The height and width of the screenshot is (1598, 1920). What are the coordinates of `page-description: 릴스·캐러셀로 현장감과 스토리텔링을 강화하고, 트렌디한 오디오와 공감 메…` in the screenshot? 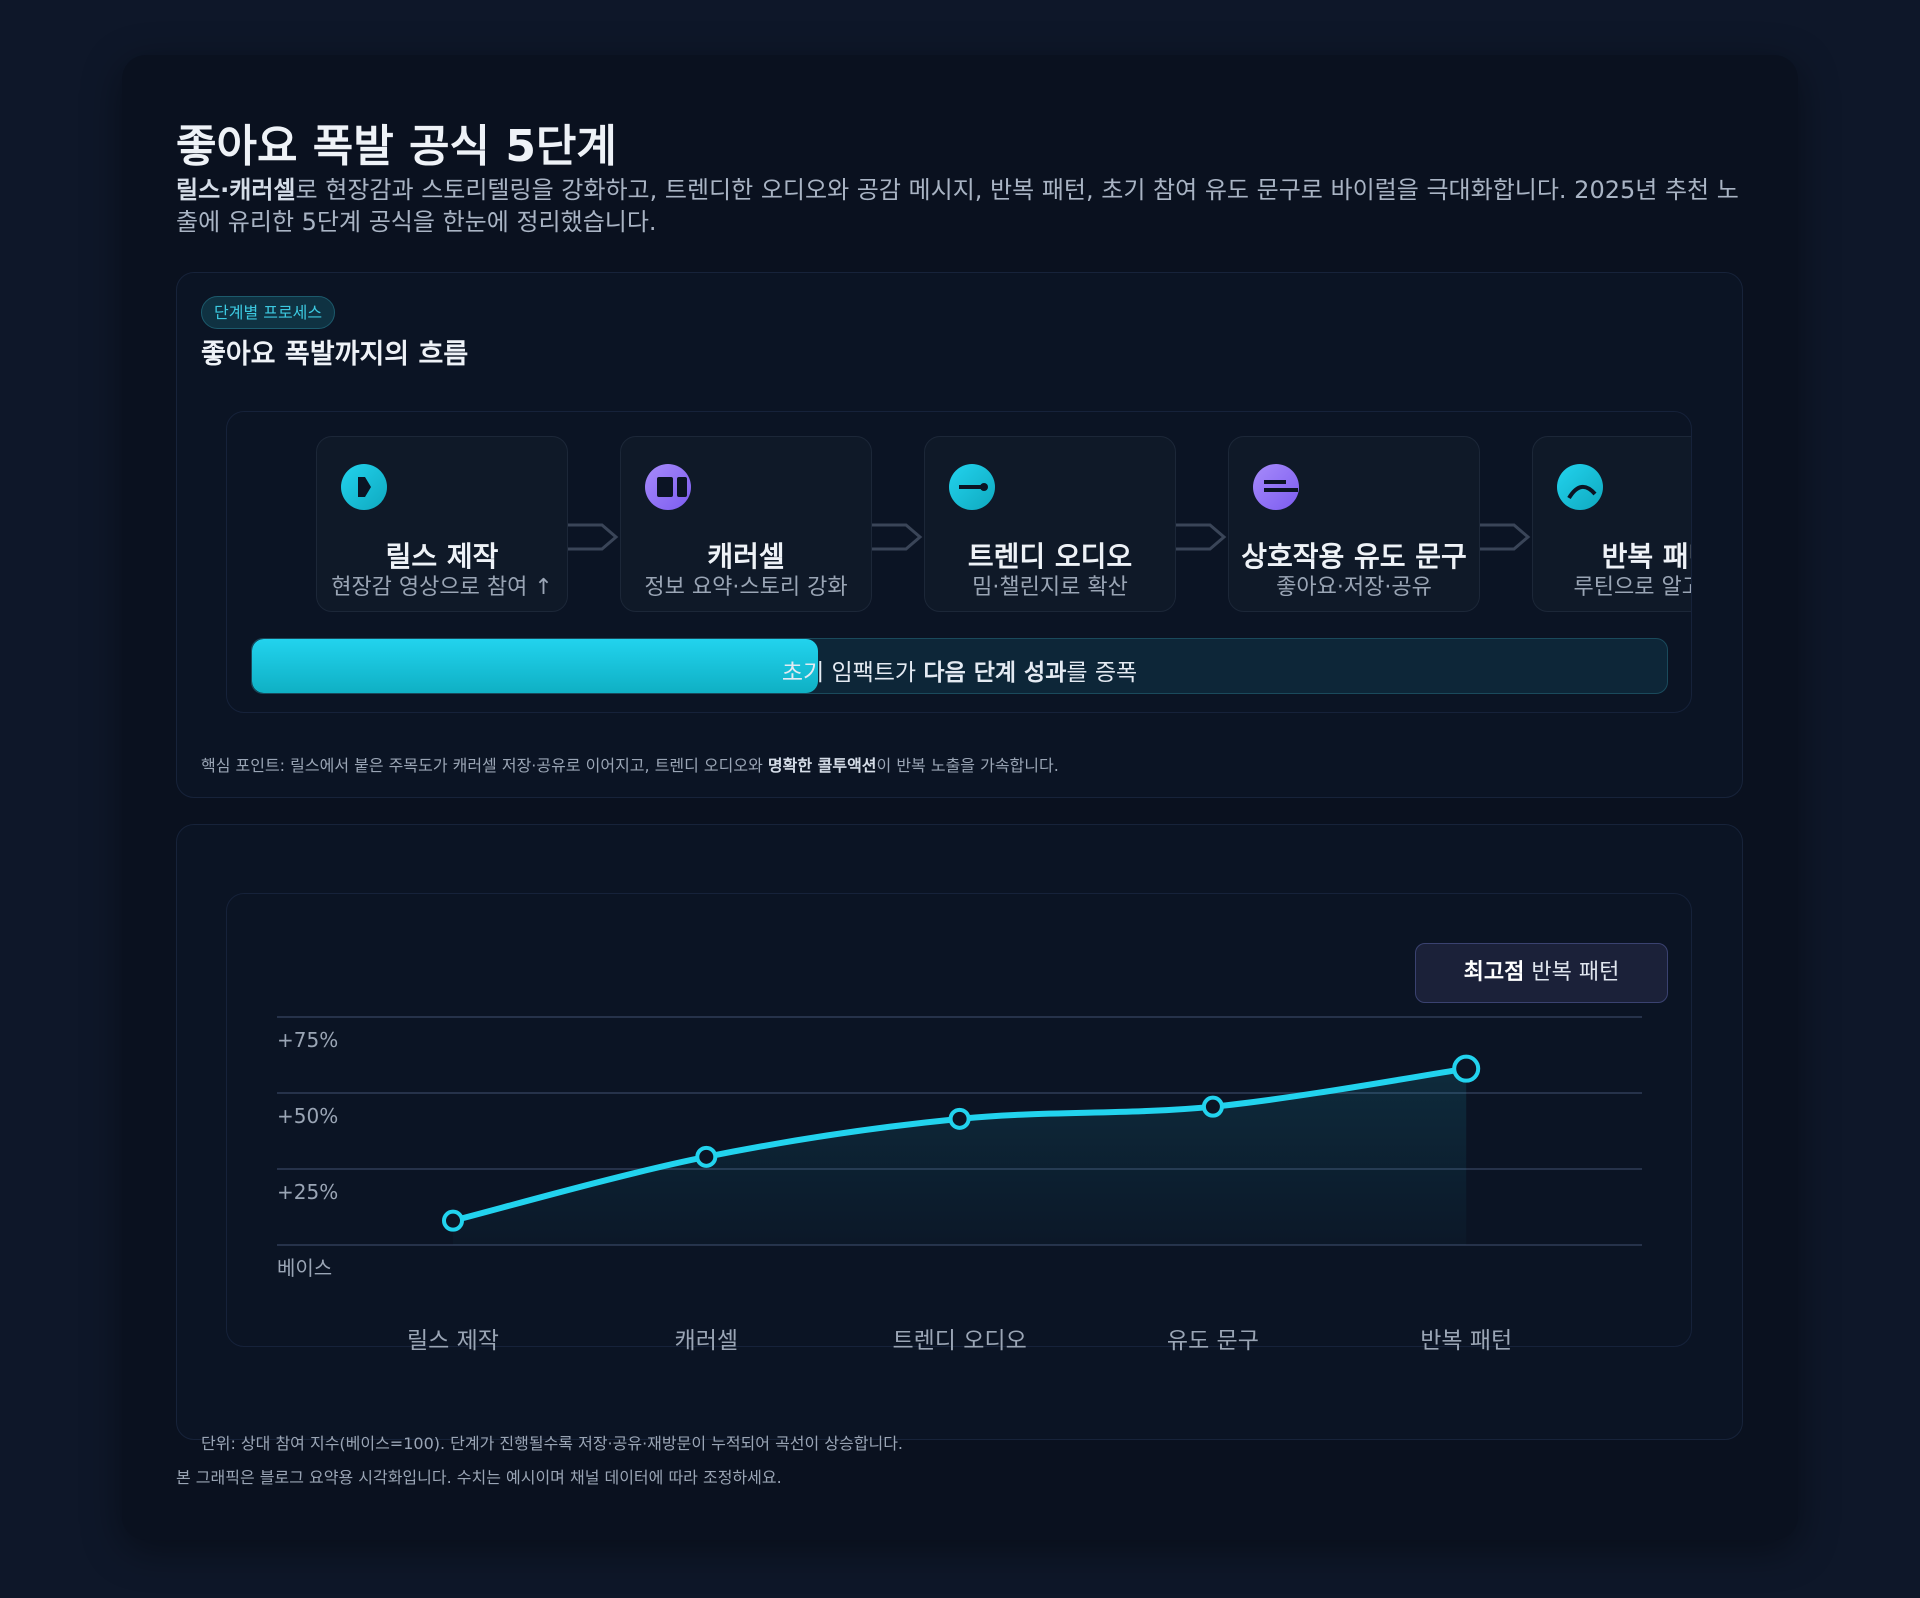 It's located at (961, 206).